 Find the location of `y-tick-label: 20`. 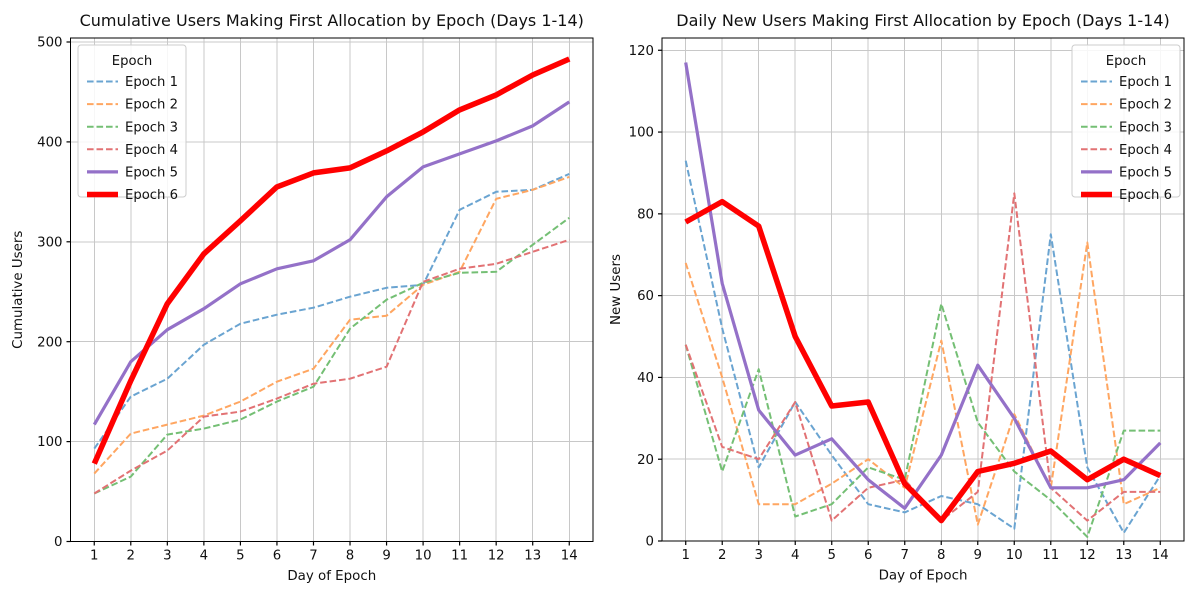

y-tick-label: 20 is located at coordinates (645, 460).